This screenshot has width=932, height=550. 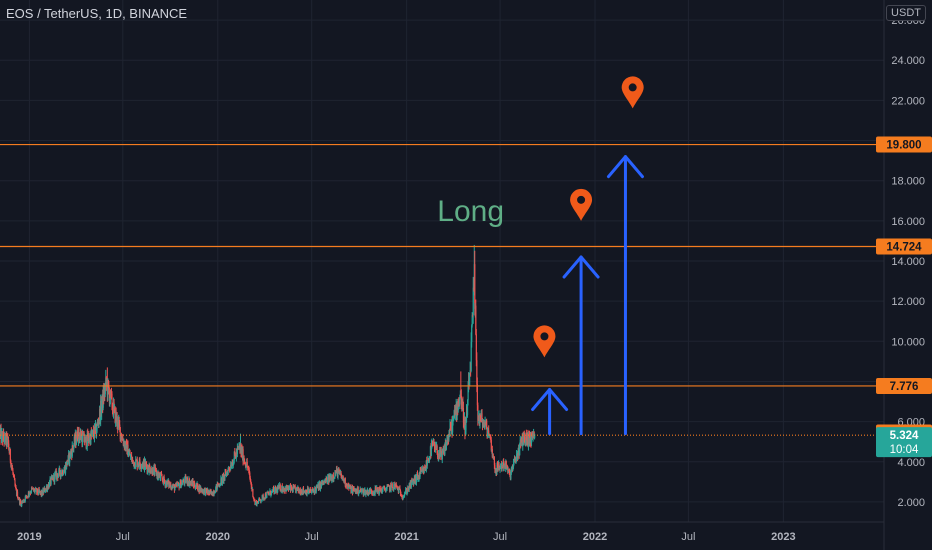 What do you see at coordinates (29, 537) in the screenshot?
I see `x-tick-label: 2019` at bounding box center [29, 537].